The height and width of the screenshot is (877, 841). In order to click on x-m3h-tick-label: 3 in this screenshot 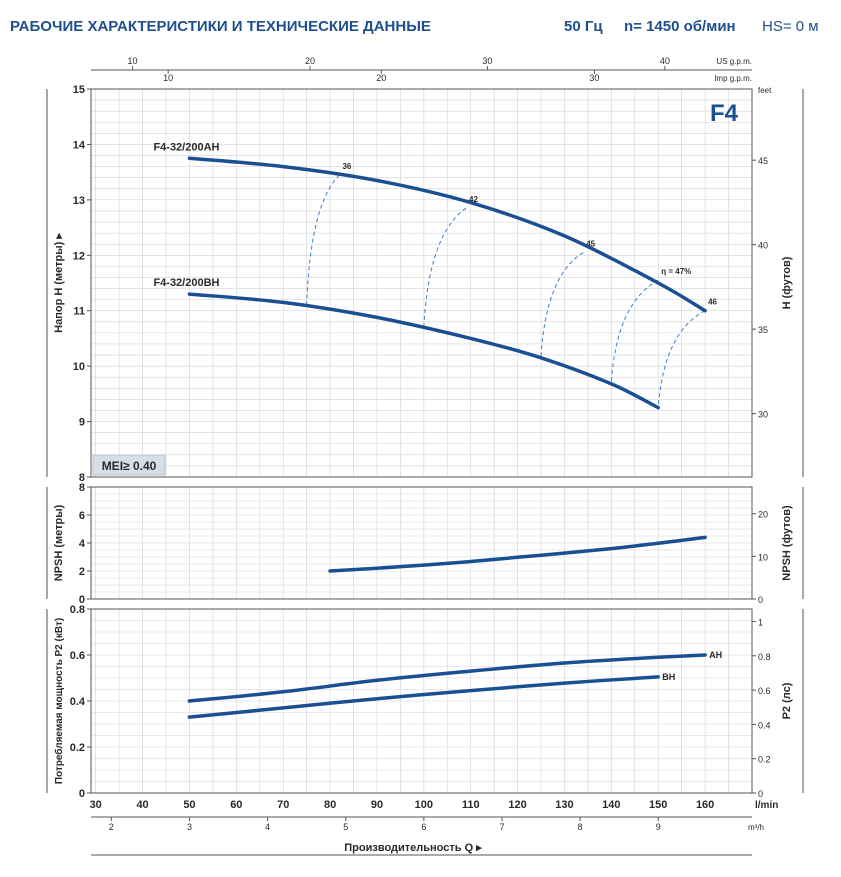, I will do `click(189, 827)`.